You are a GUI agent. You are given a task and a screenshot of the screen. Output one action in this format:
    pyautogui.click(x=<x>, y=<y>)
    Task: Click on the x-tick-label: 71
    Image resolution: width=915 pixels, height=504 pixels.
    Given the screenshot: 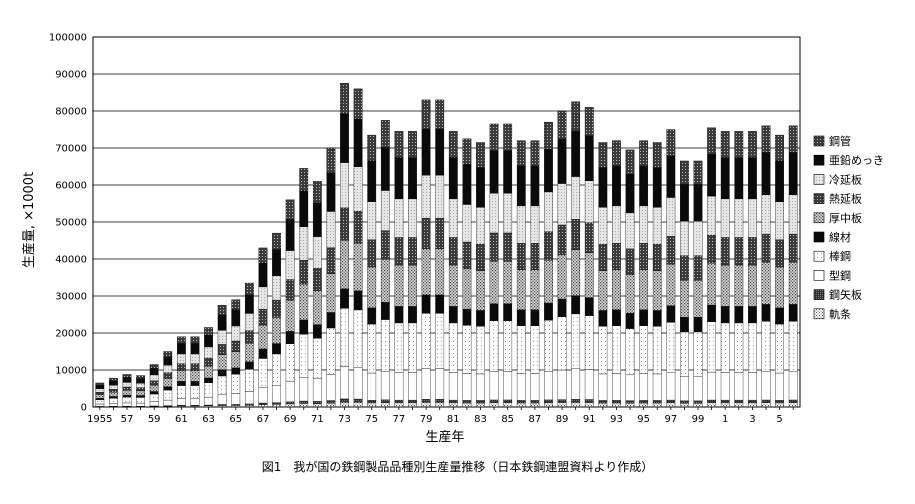 What is the action you would take?
    pyautogui.click(x=317, y=419)
    